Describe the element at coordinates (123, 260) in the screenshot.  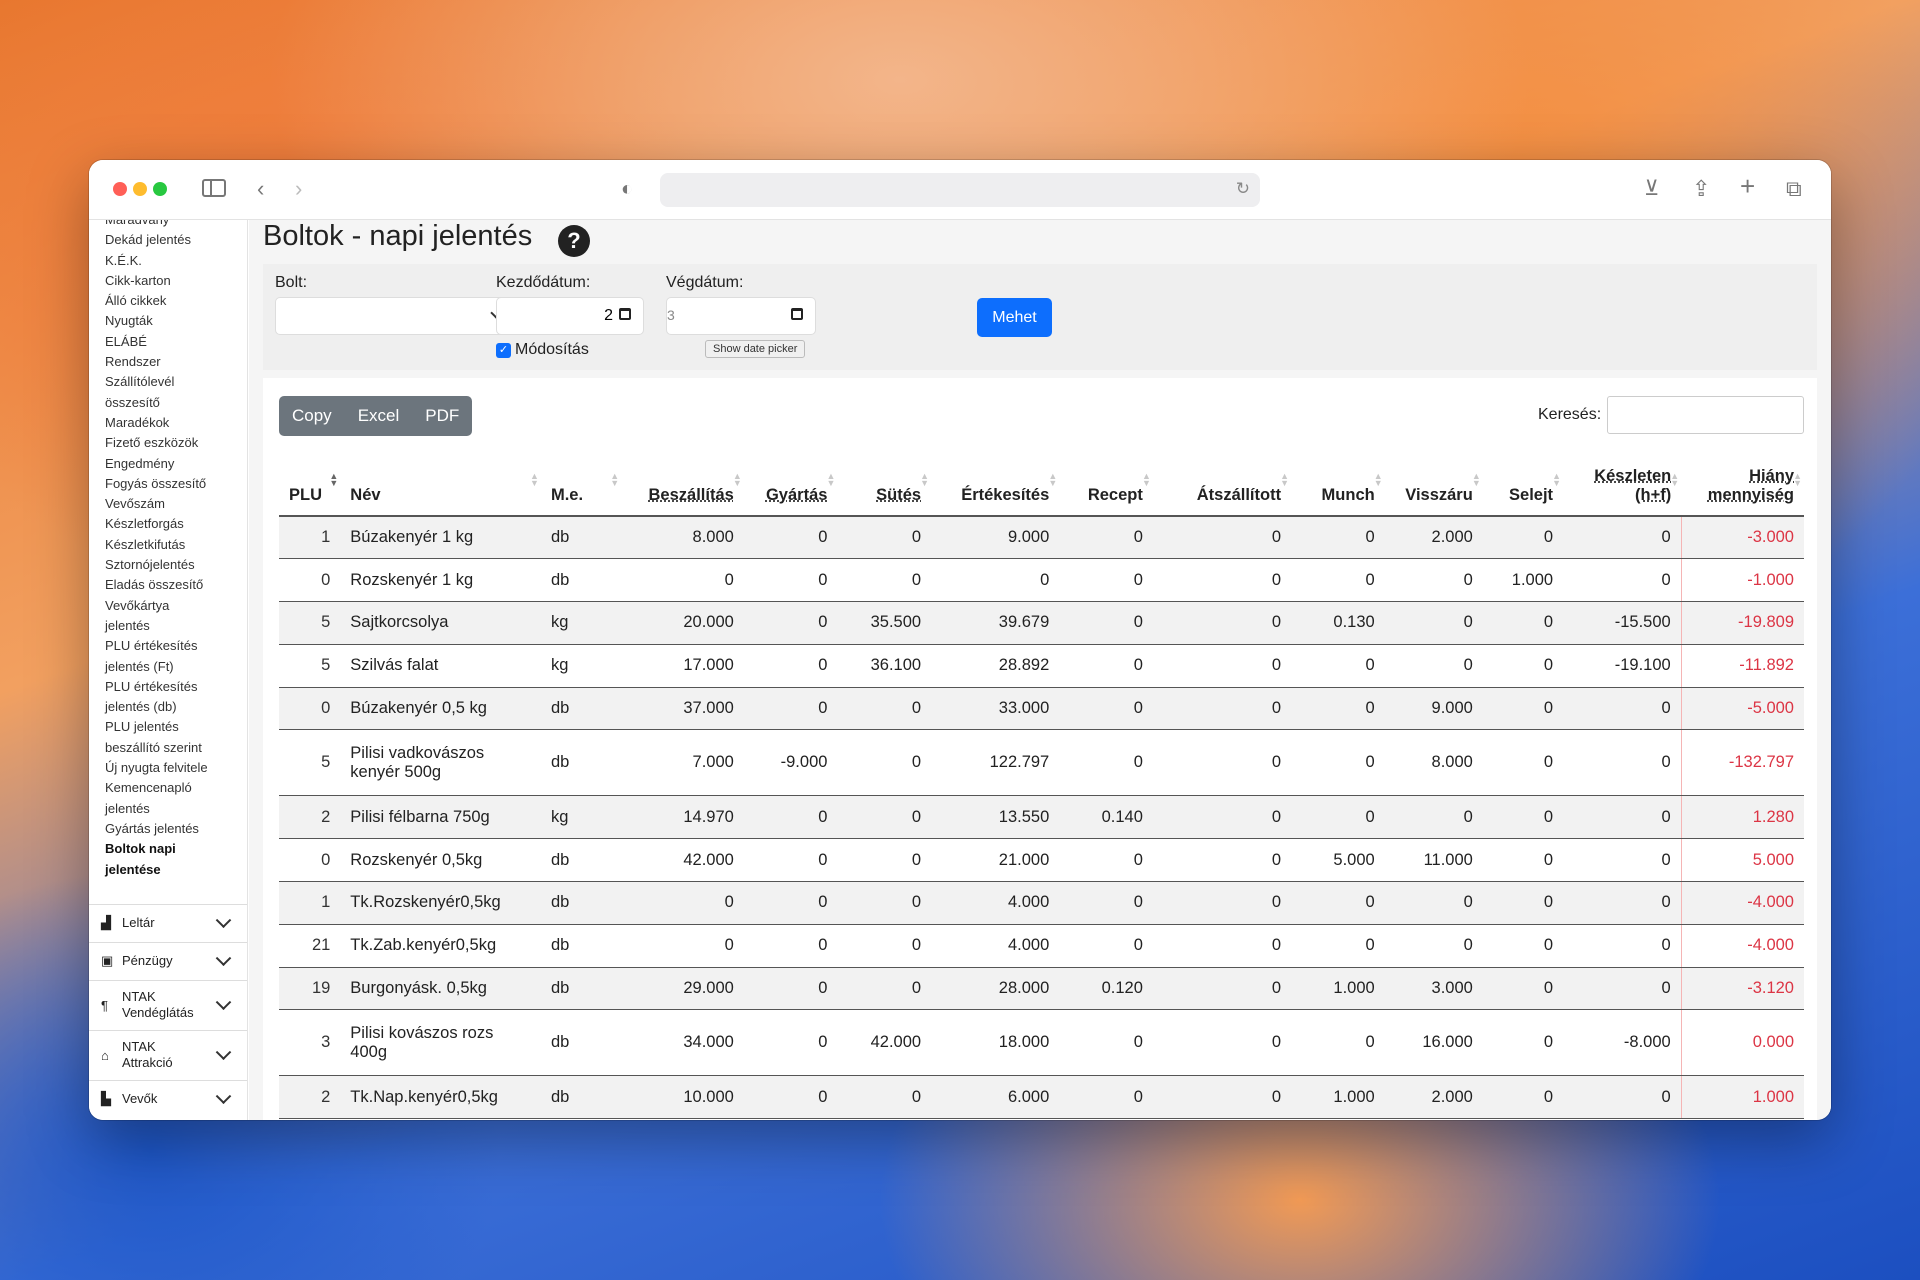
I see `sidebar-link: K.É.K.` at that location.